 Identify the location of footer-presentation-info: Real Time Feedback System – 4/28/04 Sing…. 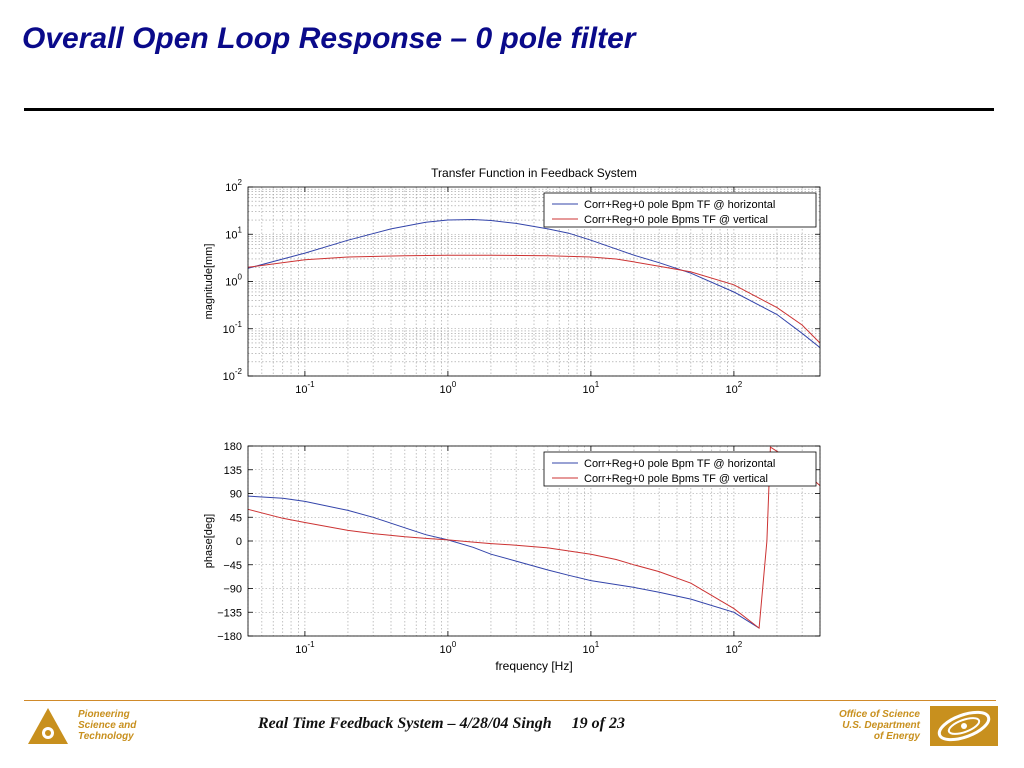
(405, 723).